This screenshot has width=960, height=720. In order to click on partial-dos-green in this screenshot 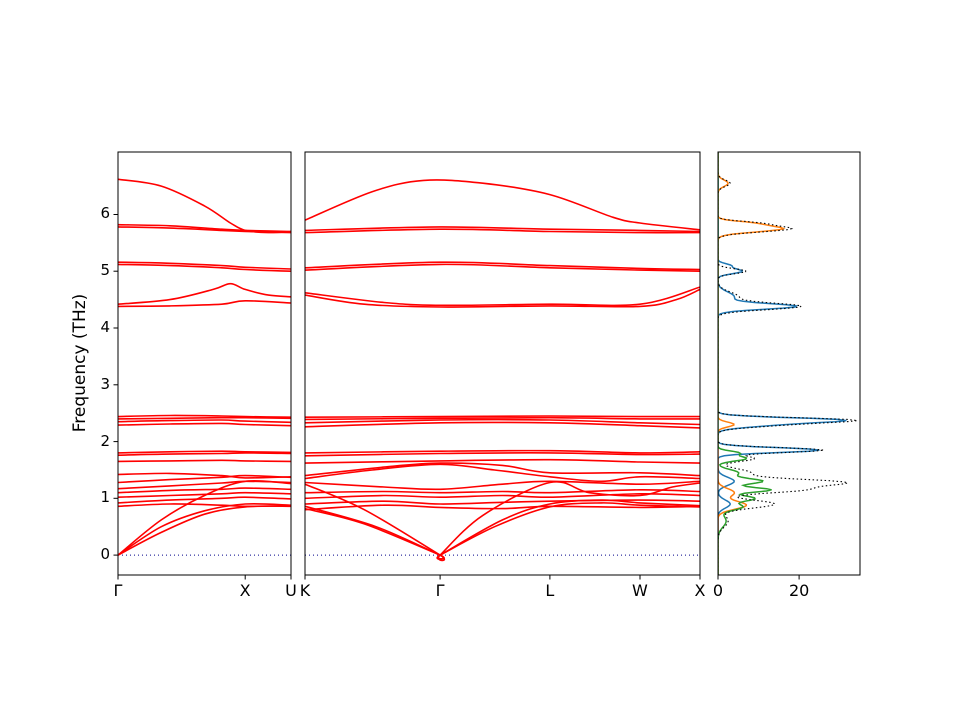, I will do `click(745, 363)`.